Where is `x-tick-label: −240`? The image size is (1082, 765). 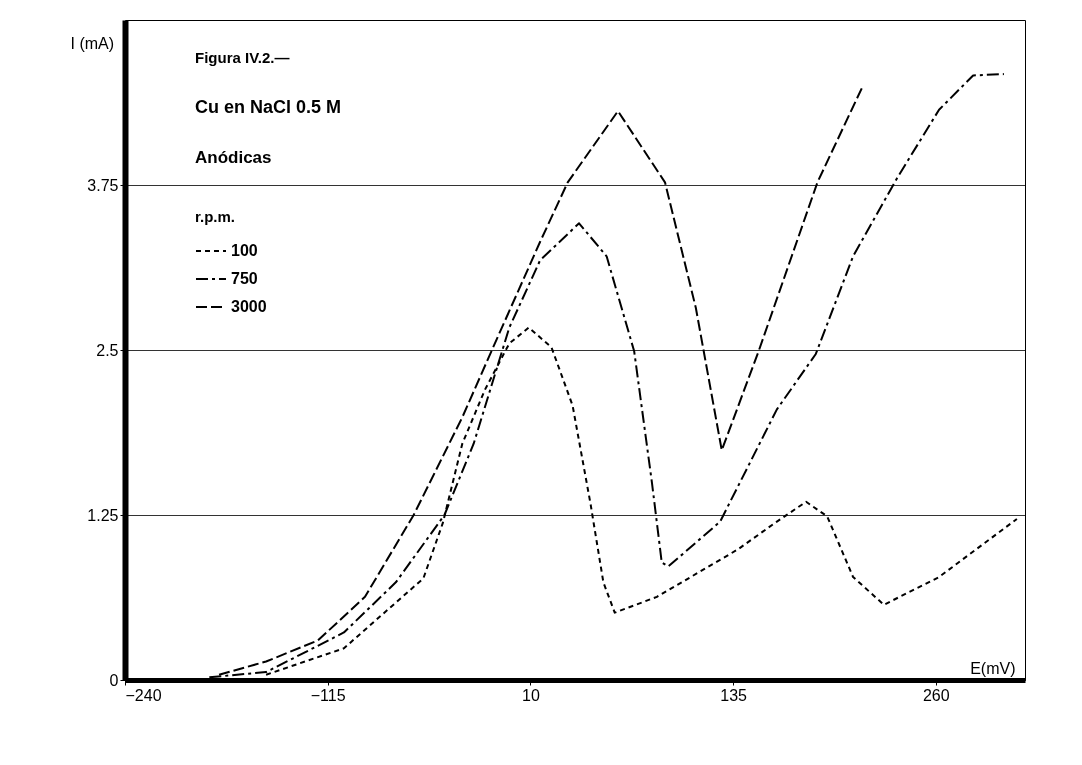
x-tick-label: −240 is located at coordinates (143, 695).